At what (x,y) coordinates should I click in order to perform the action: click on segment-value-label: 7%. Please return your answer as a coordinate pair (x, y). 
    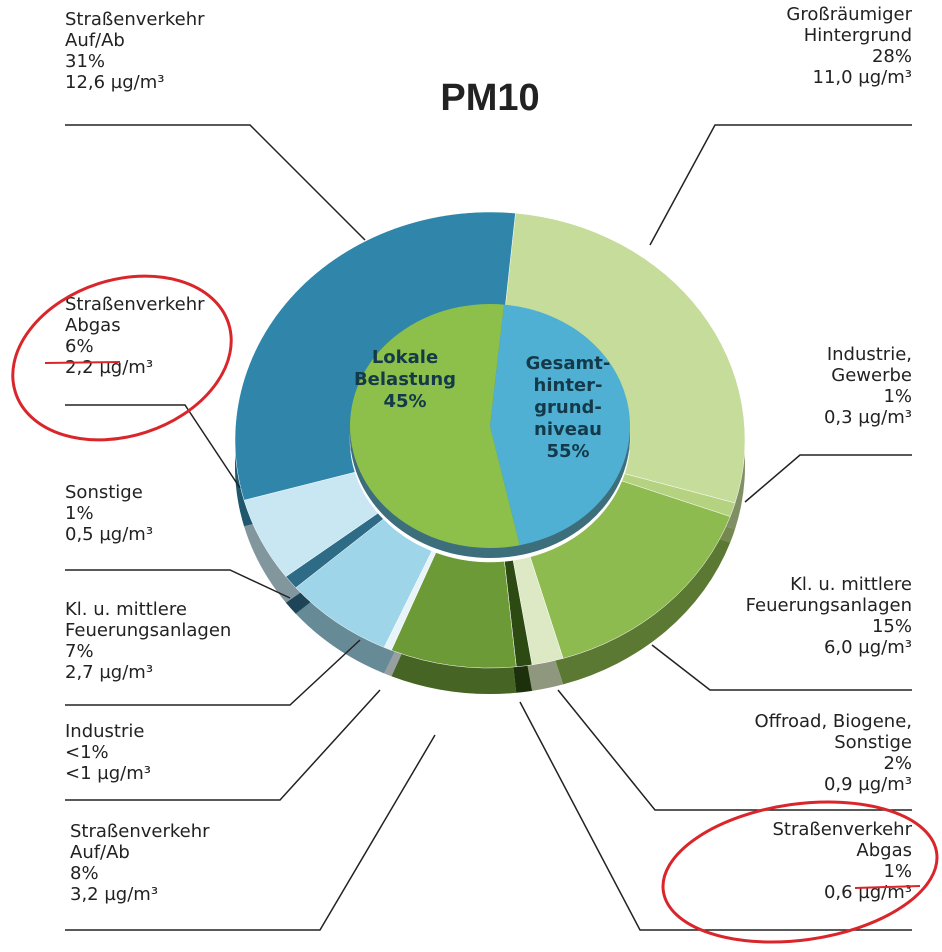
    Looking at the image, I should click on (79, 651).